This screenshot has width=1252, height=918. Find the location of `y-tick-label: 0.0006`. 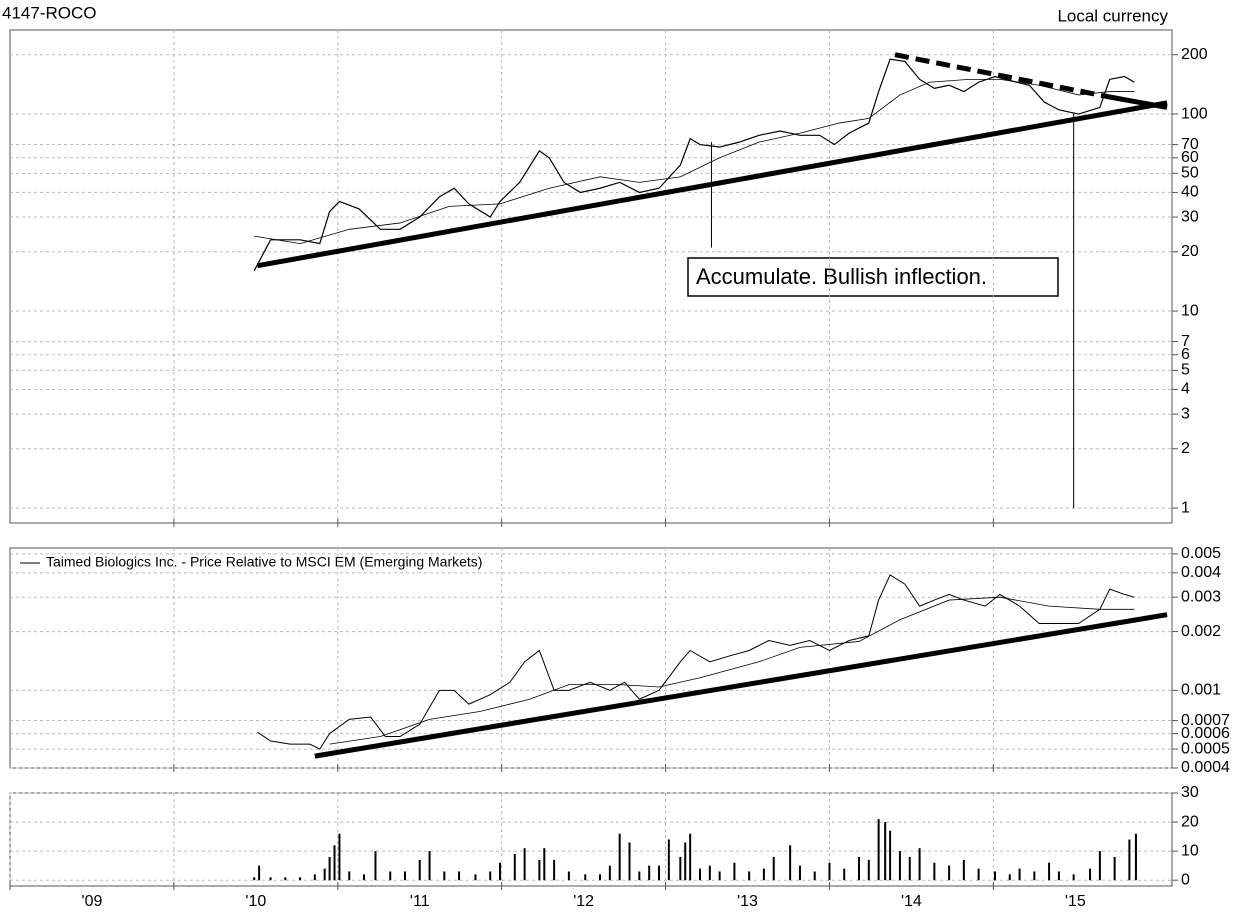

y-tick-label: 0.0006 is located at coordinates (1205, 733).